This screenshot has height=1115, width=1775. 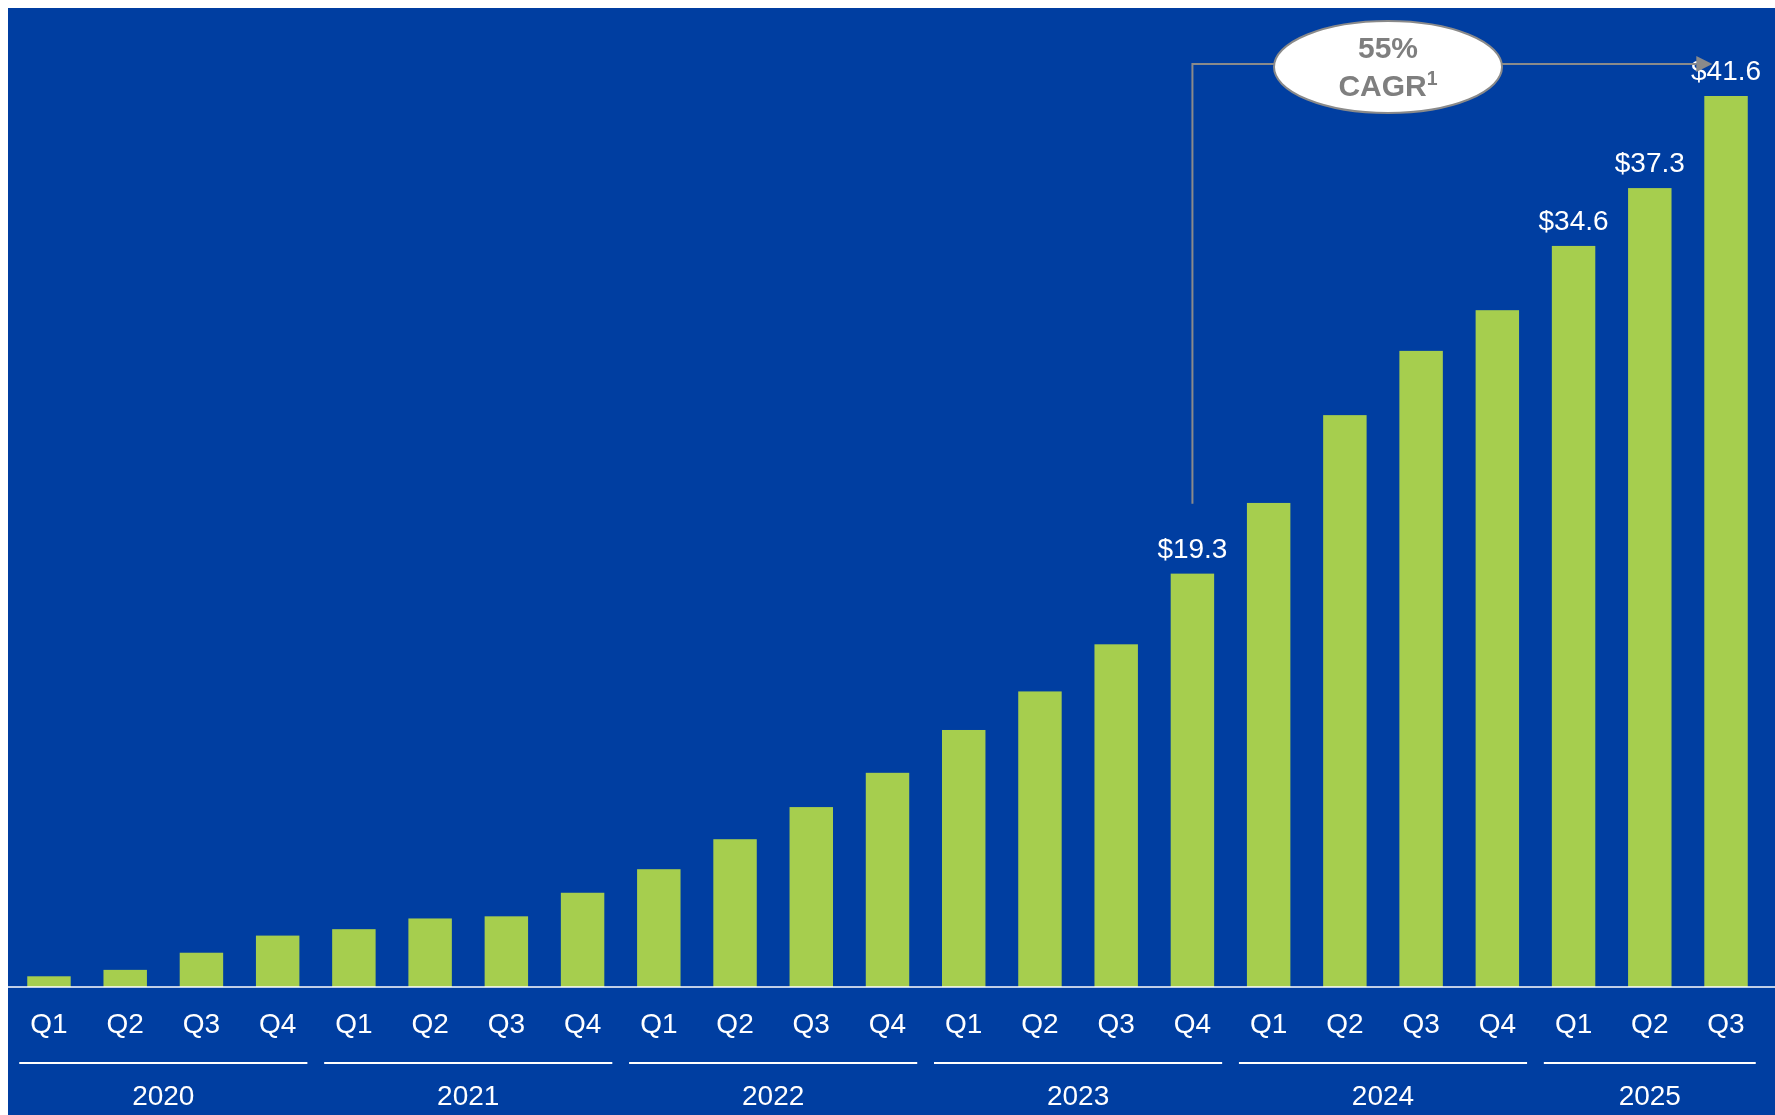 I want to click on data-label: $34.6, so click(x=1573, y=220).